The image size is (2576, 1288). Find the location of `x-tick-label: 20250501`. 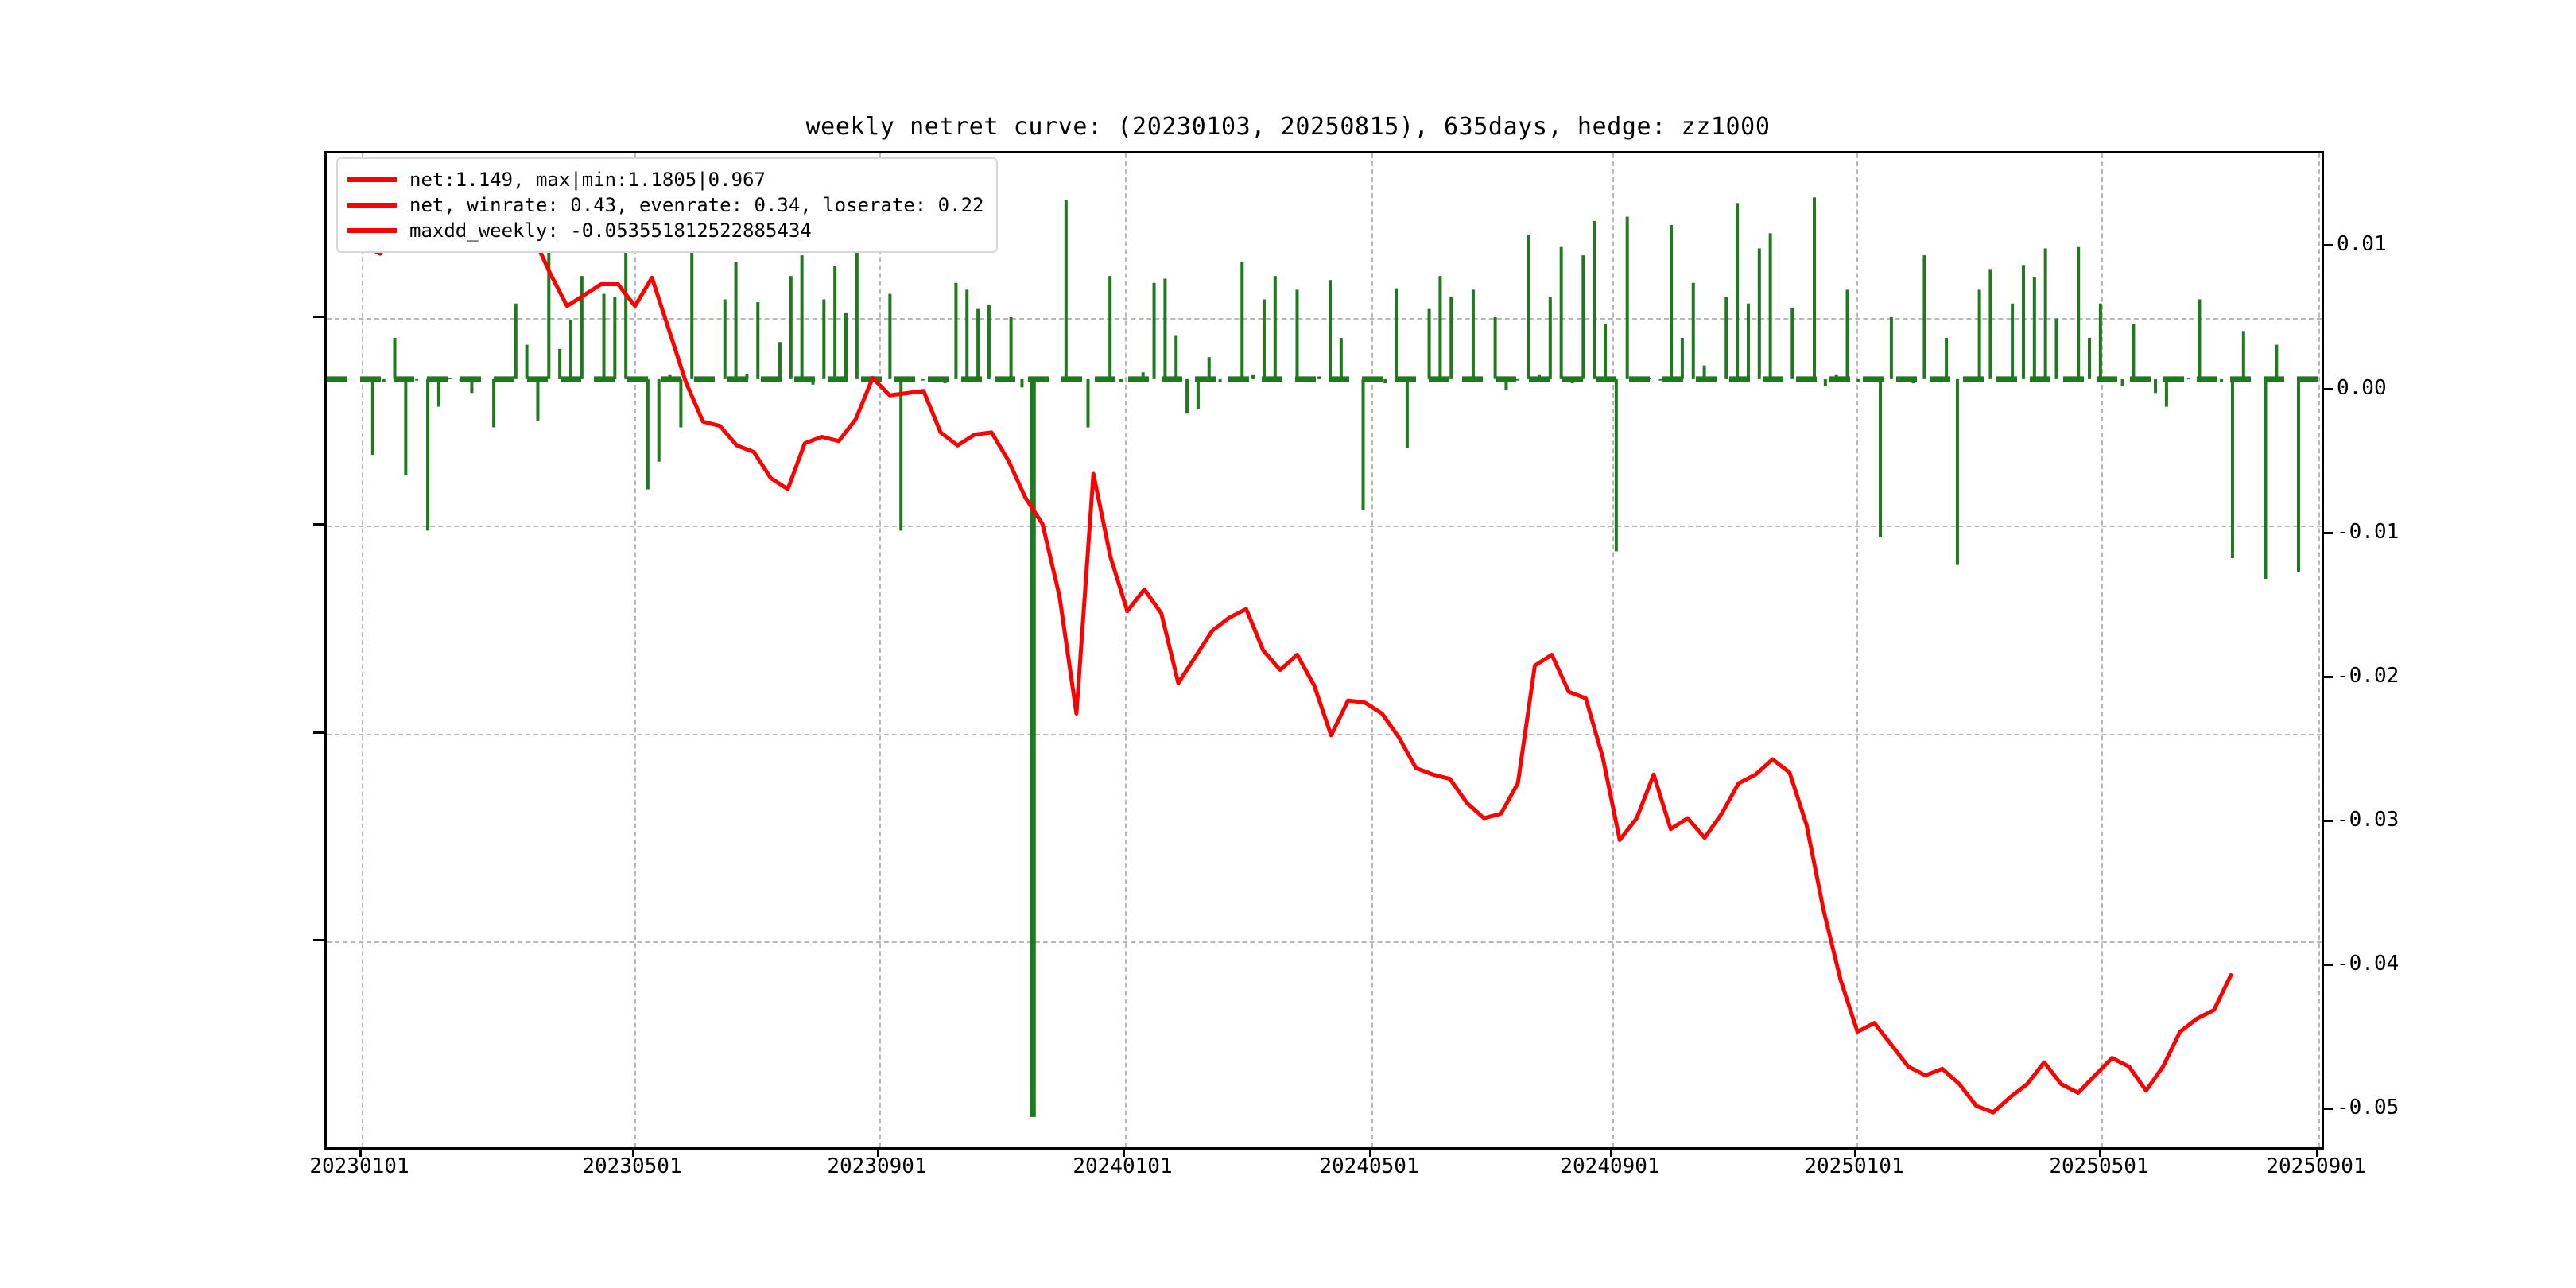

x-tick-label: 20250501 is located at coordinates (2099, 1166).